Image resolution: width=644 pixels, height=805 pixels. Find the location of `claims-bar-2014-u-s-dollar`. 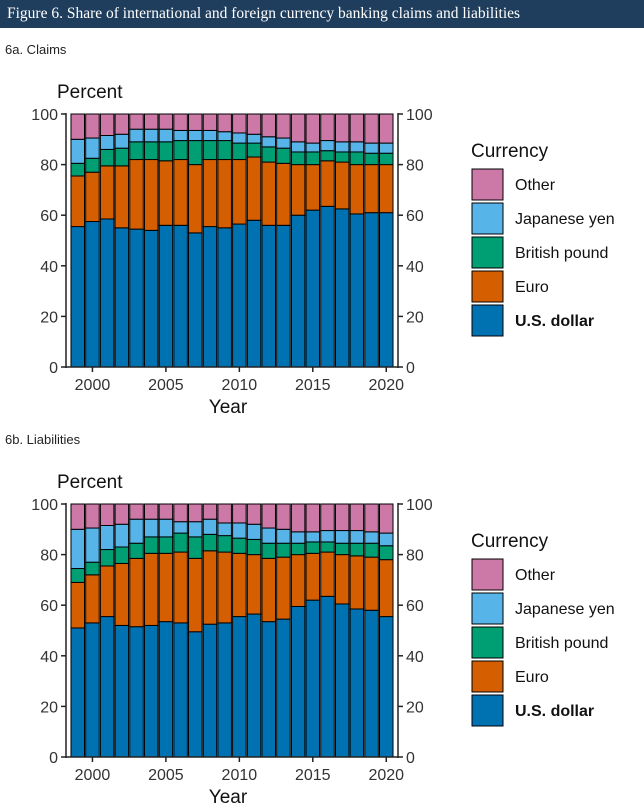

claims-bar-2014-u-s-dollar is located at coordinates (298, 291).